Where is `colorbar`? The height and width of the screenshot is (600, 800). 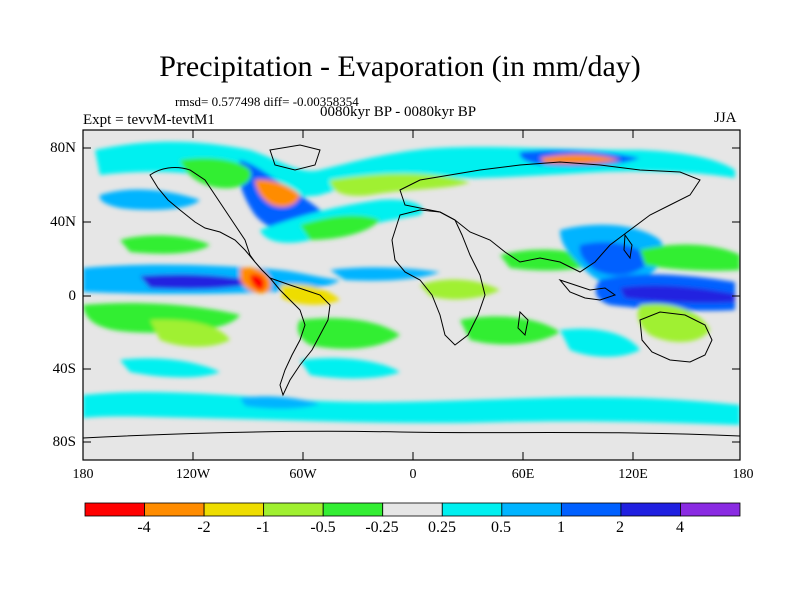 colorbar is located at coordinates (412, 509).